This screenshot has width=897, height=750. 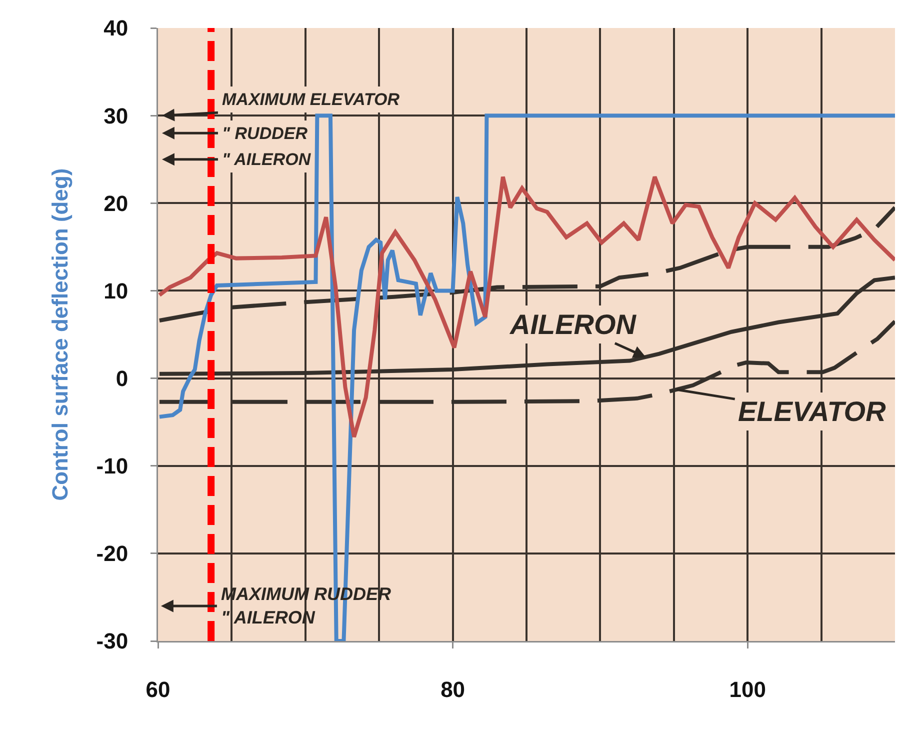 What do you see at coordinates (112, 641) in the screenshot?
I see `y-tick-label: -30` at bounding box center [112, 641].